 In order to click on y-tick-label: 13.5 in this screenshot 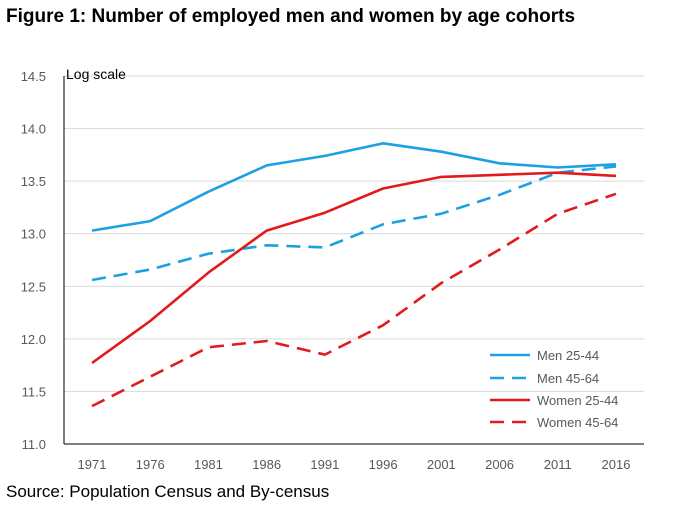, I will do `click(33, 181)`.